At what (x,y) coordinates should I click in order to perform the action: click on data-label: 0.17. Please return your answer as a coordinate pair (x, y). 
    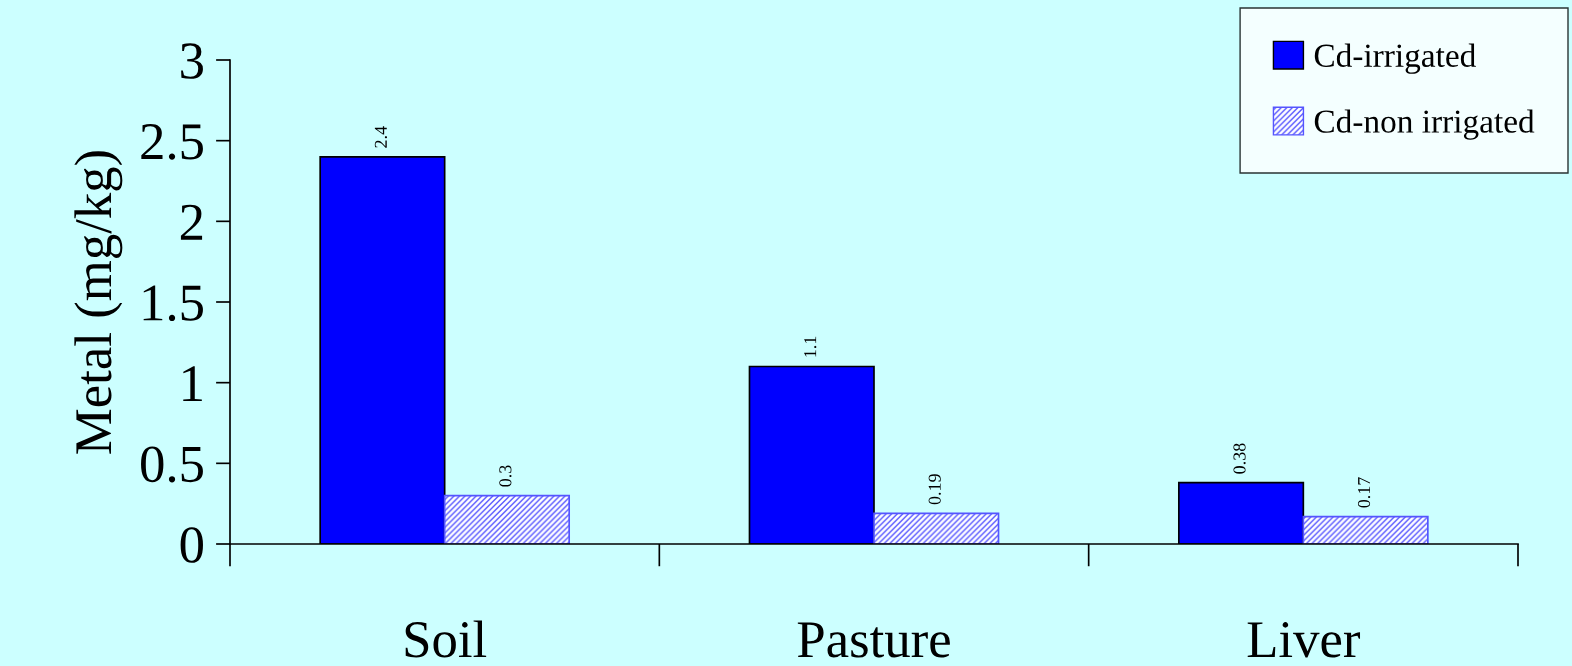
    Looking at the image, I should click on (1364, 492).